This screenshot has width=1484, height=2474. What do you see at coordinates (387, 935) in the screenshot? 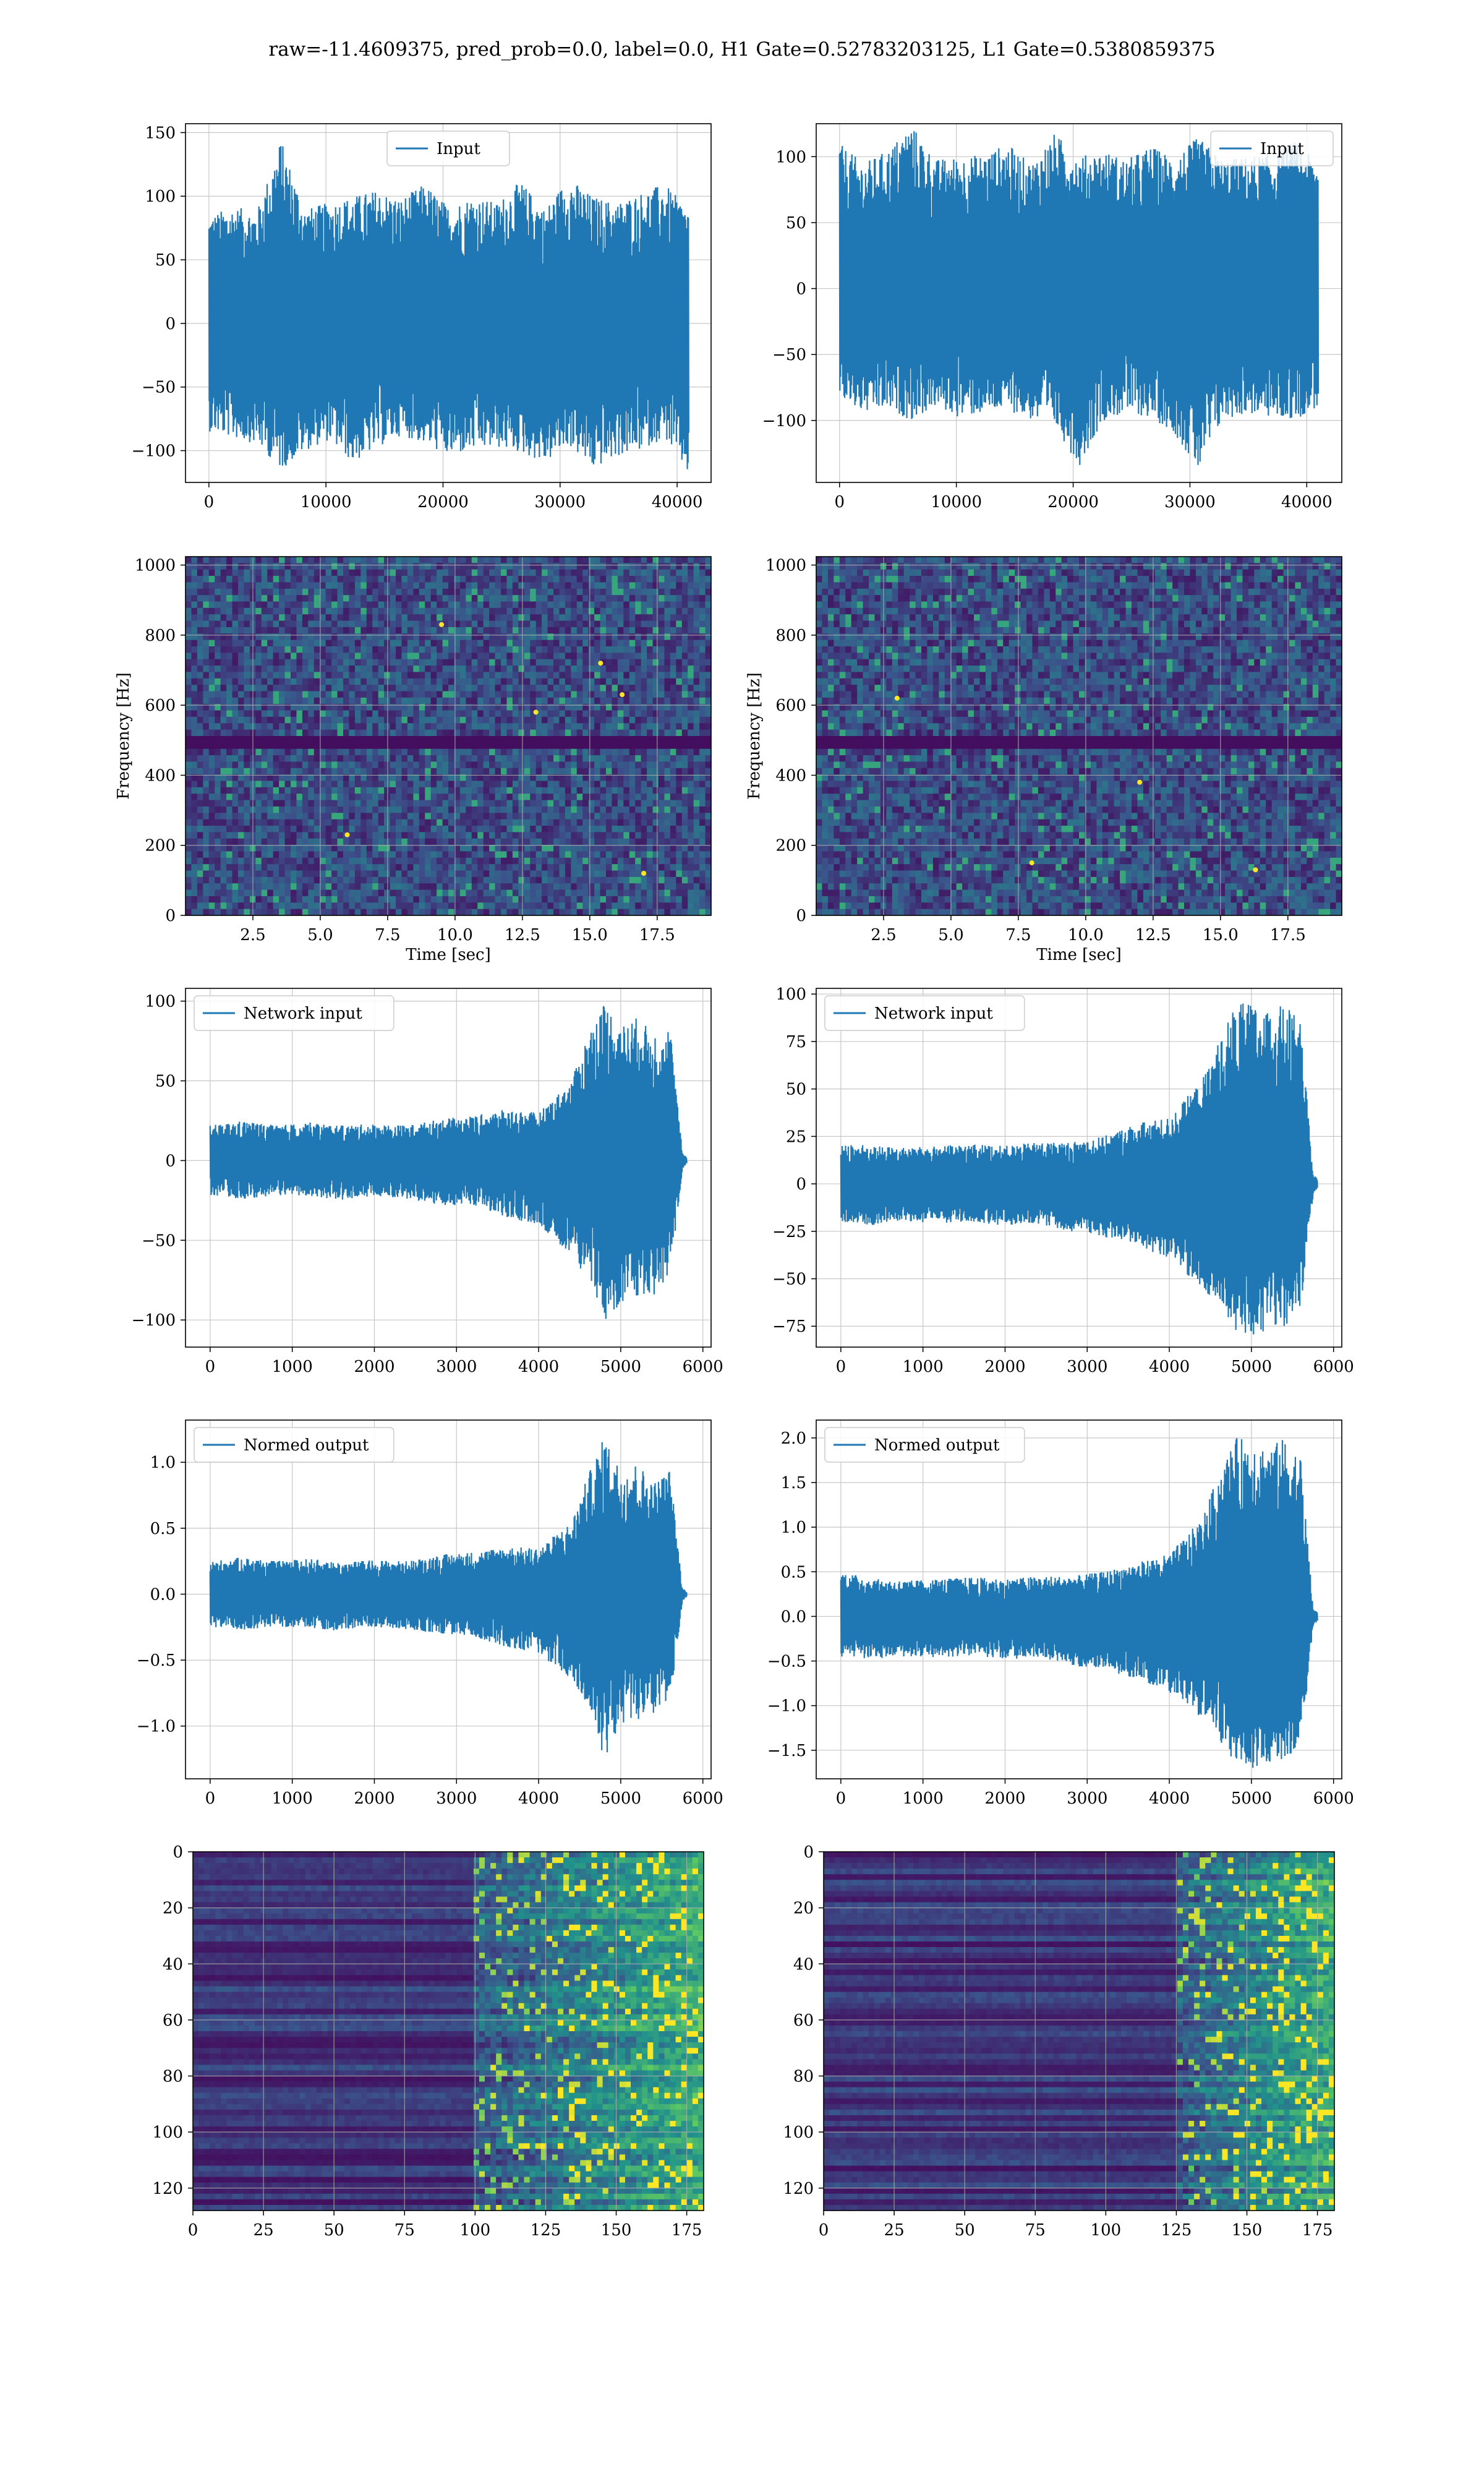
I see `x-tick-label: 7.5` at bounding box center [387, 935].